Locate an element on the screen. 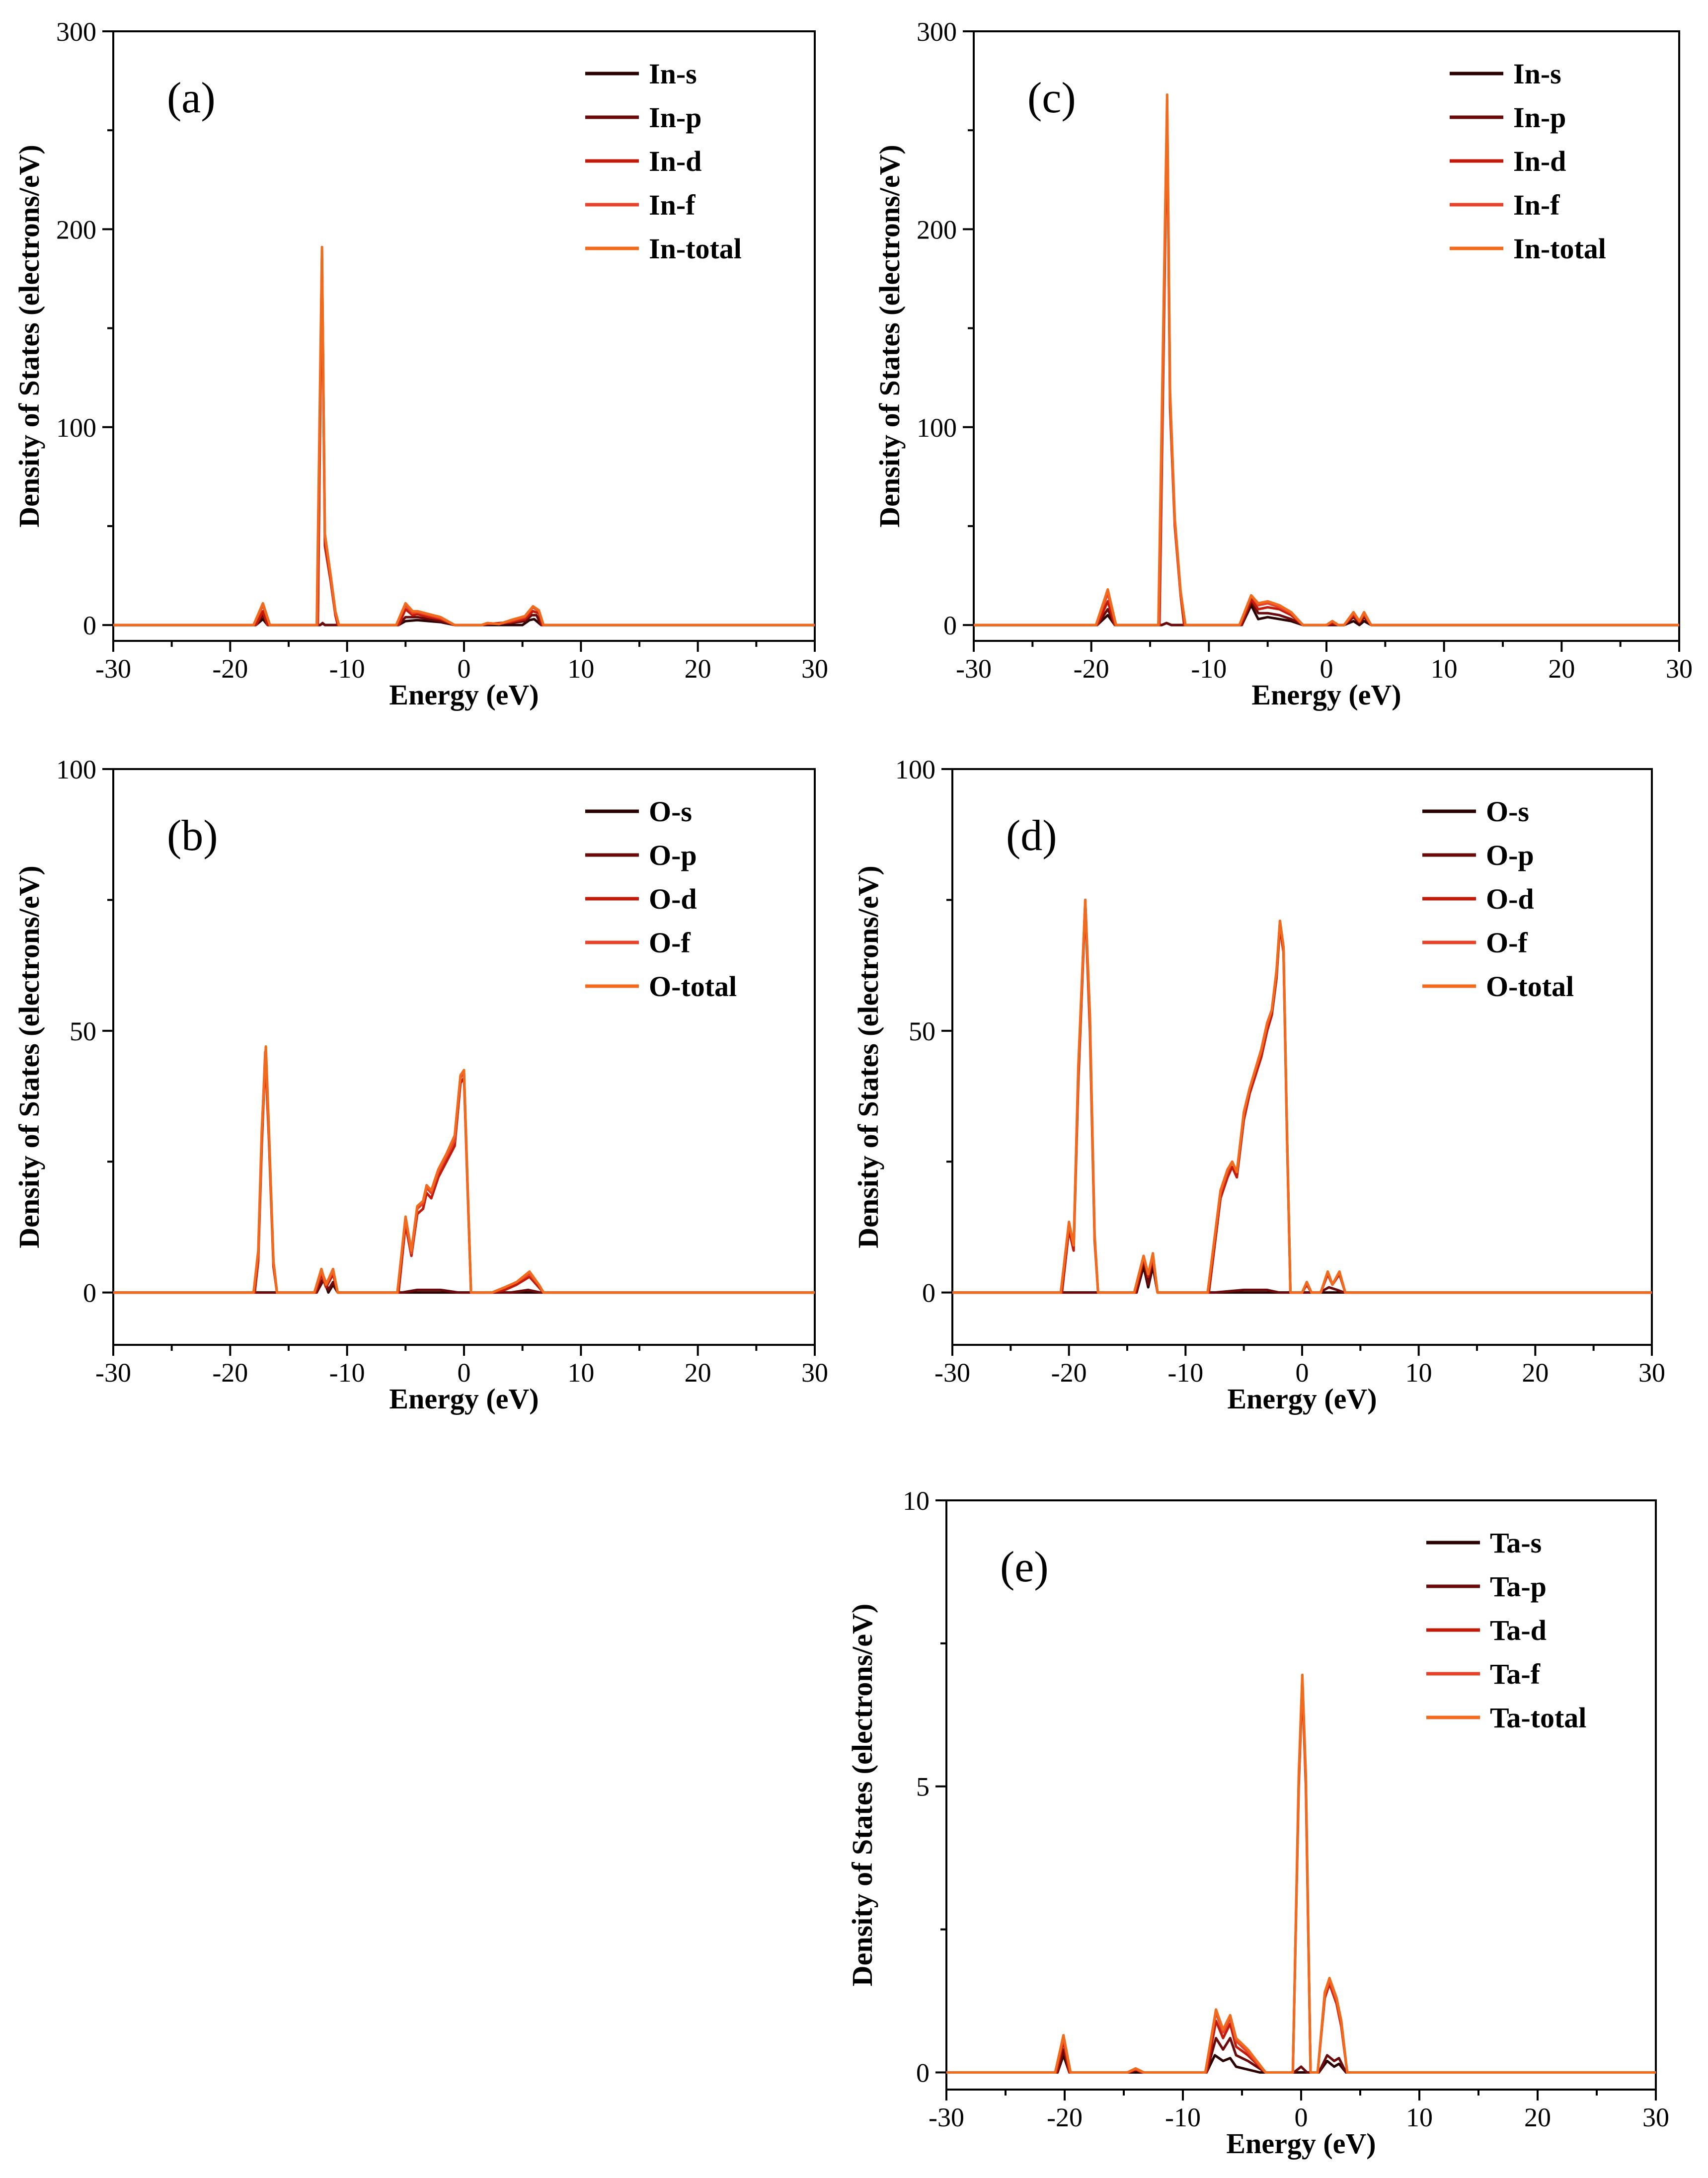  panel-label: (e) is located at coordinates (1024, 1567).